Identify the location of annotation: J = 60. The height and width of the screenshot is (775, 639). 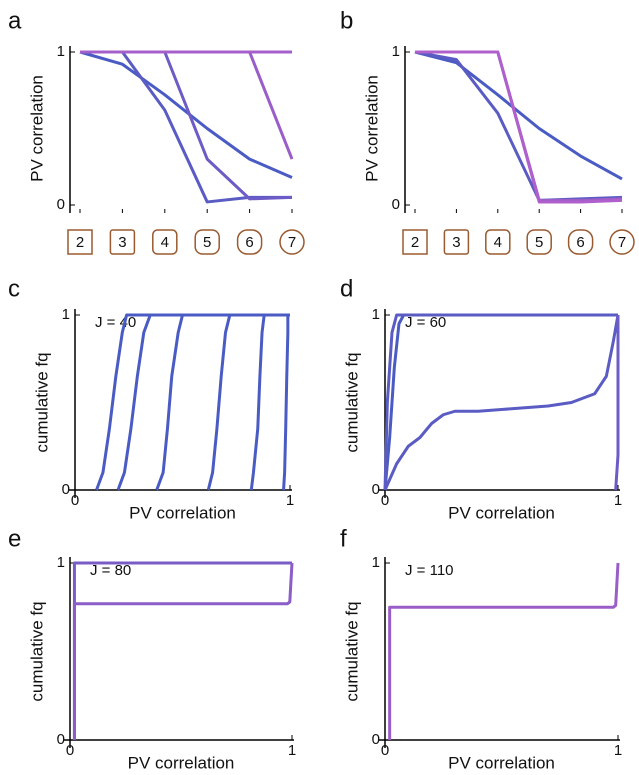
(425, 322).